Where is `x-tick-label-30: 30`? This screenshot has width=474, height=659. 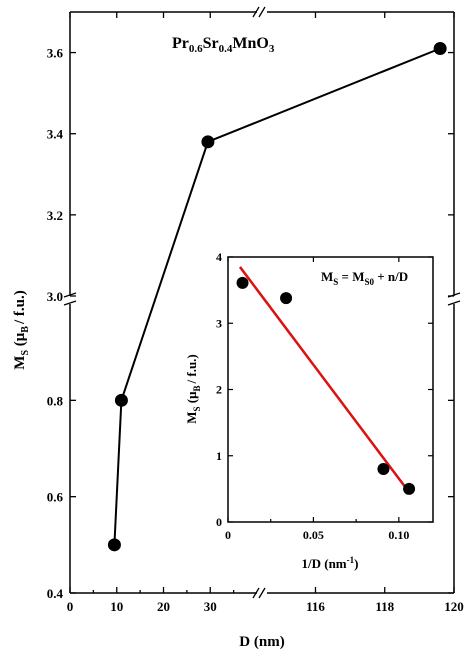 x-tick-label-30: 30 is located at coordinates (210, 606).